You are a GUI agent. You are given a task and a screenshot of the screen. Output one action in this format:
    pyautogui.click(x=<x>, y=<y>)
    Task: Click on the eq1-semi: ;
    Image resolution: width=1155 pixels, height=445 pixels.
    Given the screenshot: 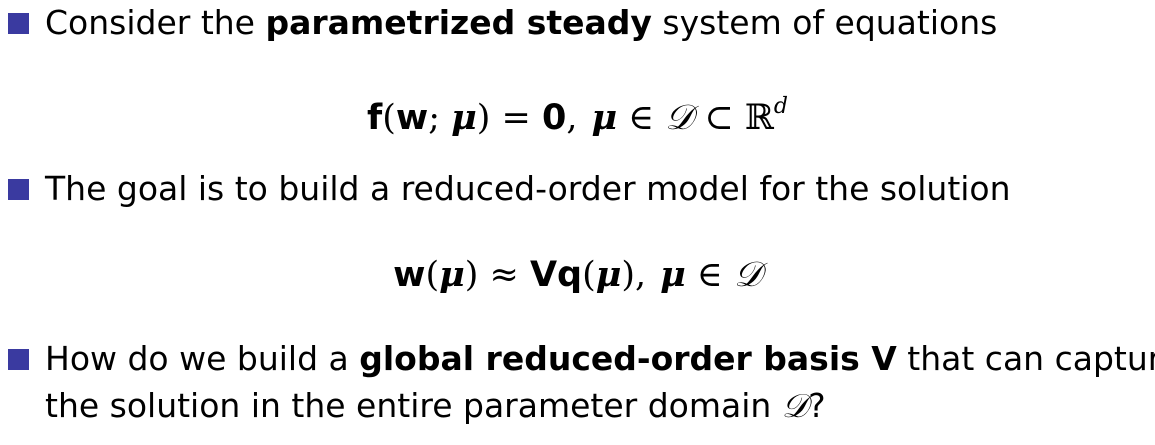 What is the action you would take?
    pyautogui.click(x=440, y=118)
    